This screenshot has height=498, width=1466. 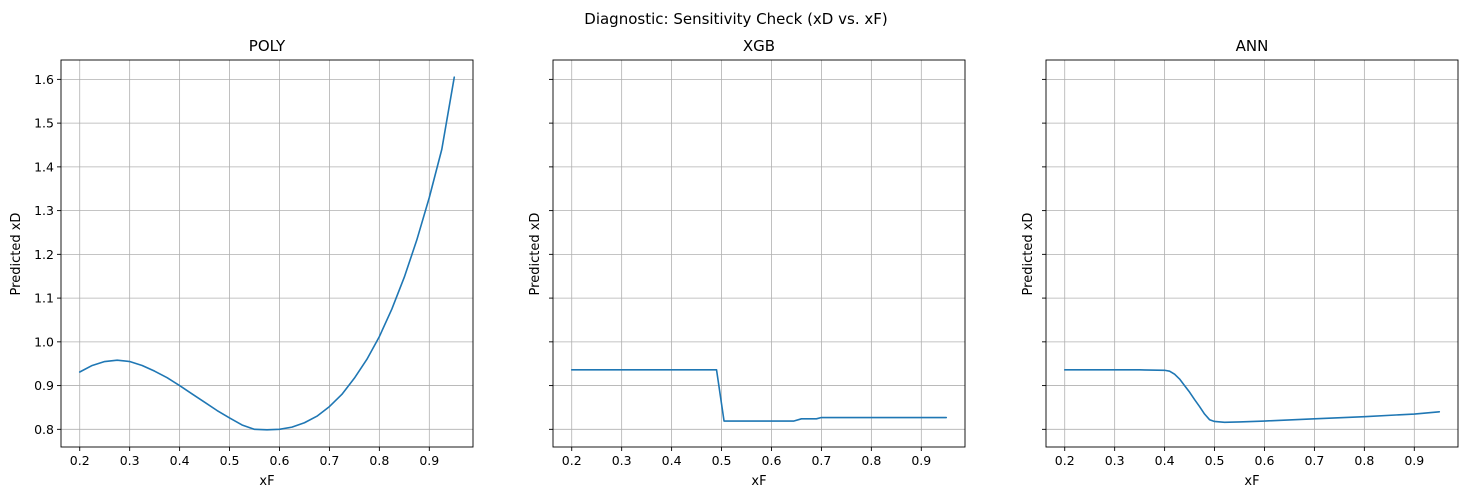 What do you see at coordinates (44, 123) in the screenshot?
I see `y-tick-label: 1.5` at bounding box center [44, 123].